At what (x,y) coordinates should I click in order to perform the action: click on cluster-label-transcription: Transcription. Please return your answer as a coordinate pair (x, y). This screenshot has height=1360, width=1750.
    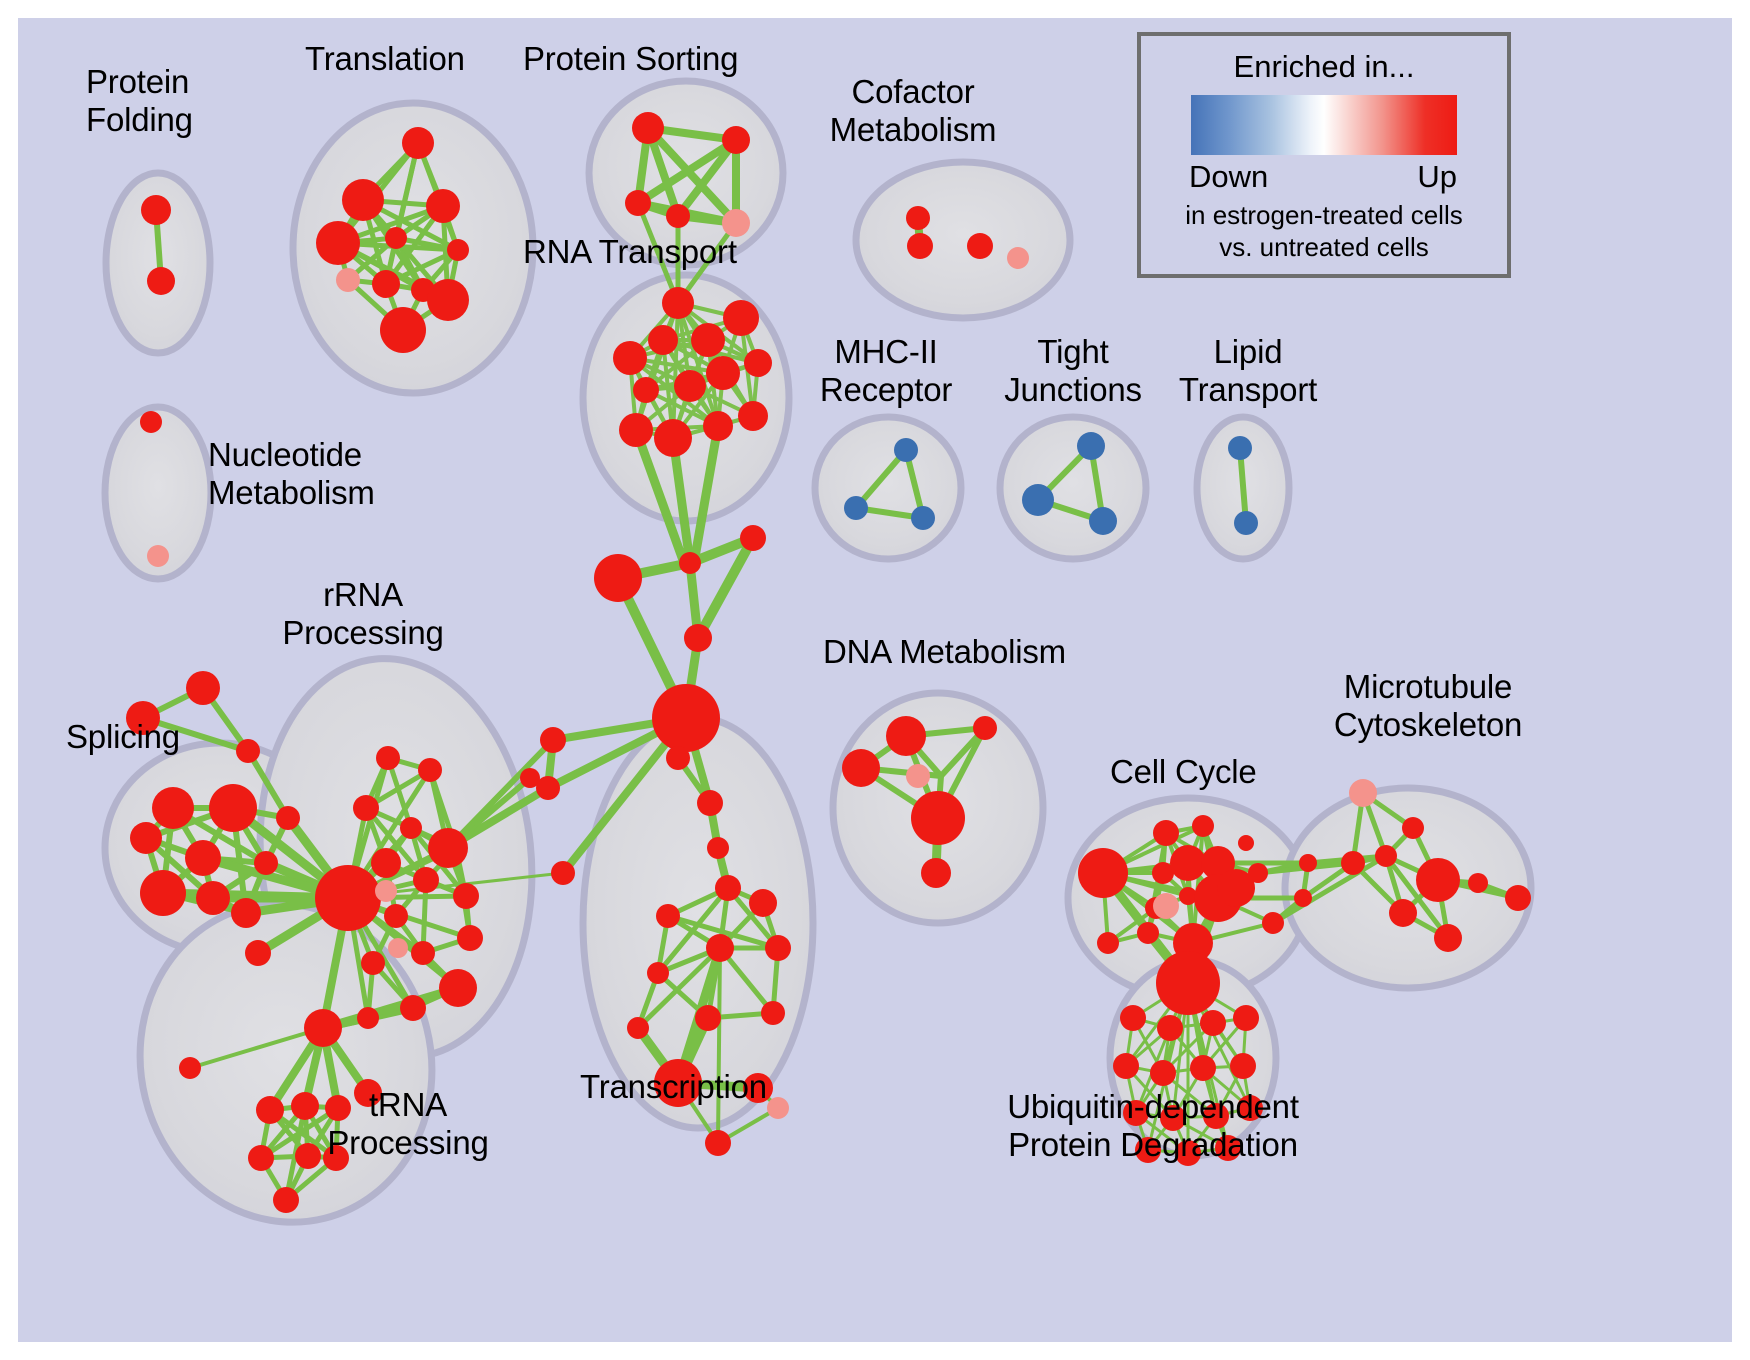
    Looking at the image, I should click on (673, 1086).